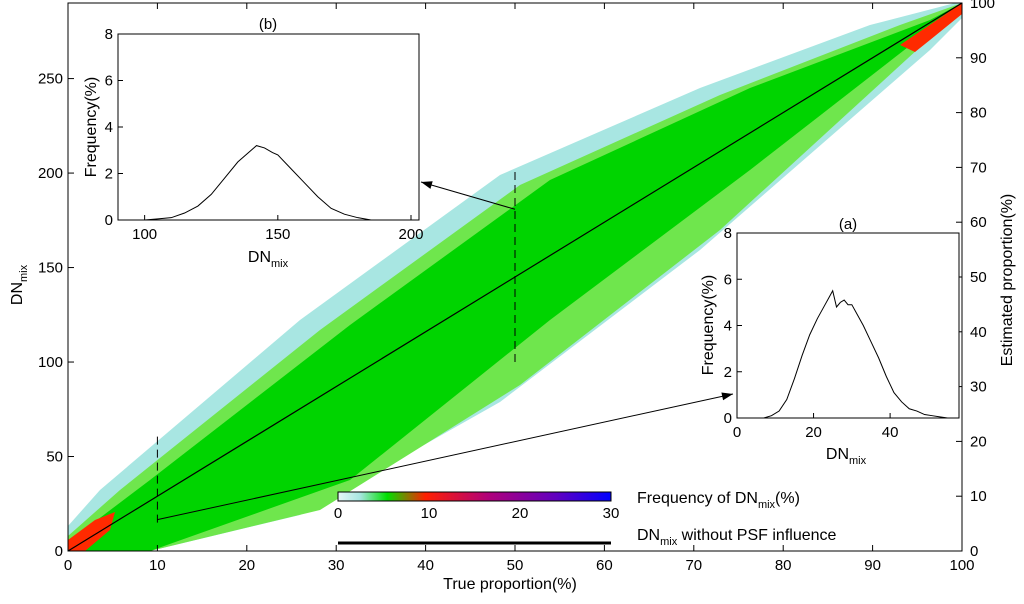 This screenshot has width=1024, height=604. Describe the element at coordinates (708, 325) in the screenshot. I see `inset-a-y-label: Frequency(%)` at that location.